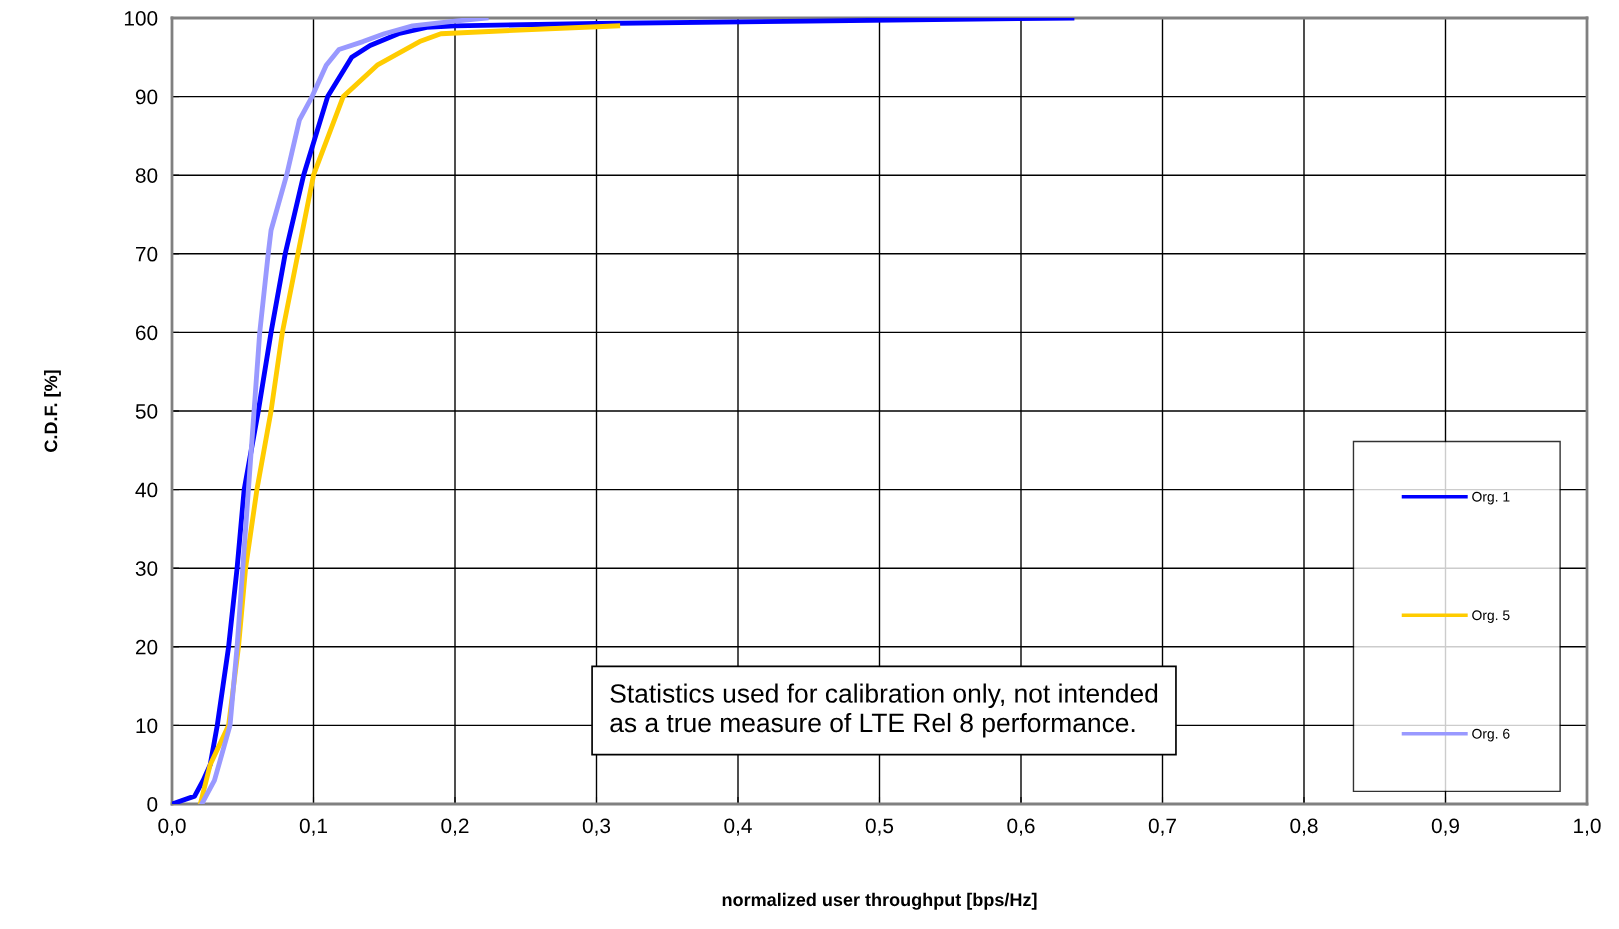 This screenshot has height=929, width=1619. Describe the element at coordinates (146, 175) in the screenshot. I see `y-tick-label: 80` at that location.